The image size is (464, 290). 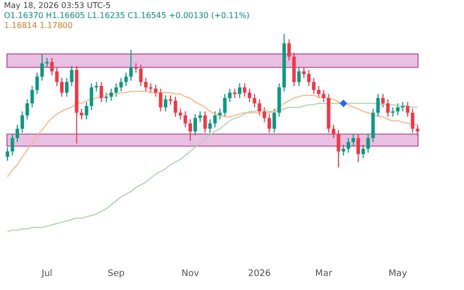 I want to click on x-tick-label: Mar, so click(x=323, y=273).